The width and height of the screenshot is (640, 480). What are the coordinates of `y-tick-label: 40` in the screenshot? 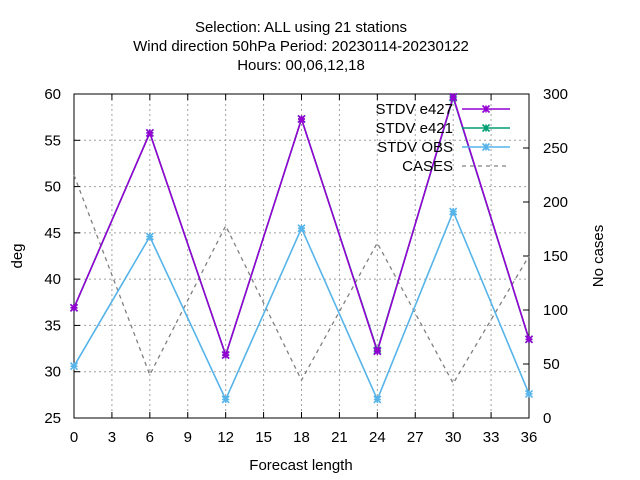 It's located at (52, 279).